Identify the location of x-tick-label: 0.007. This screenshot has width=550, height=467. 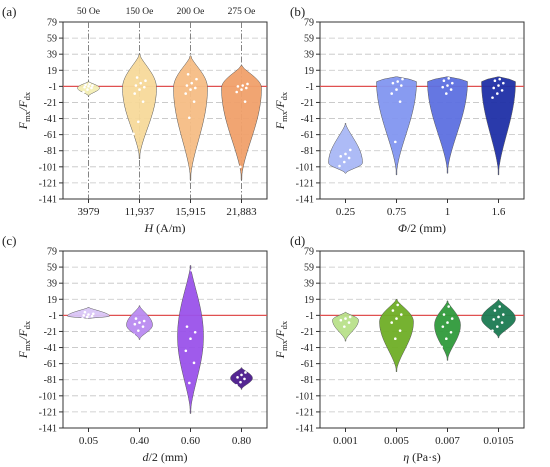
(447, 441).